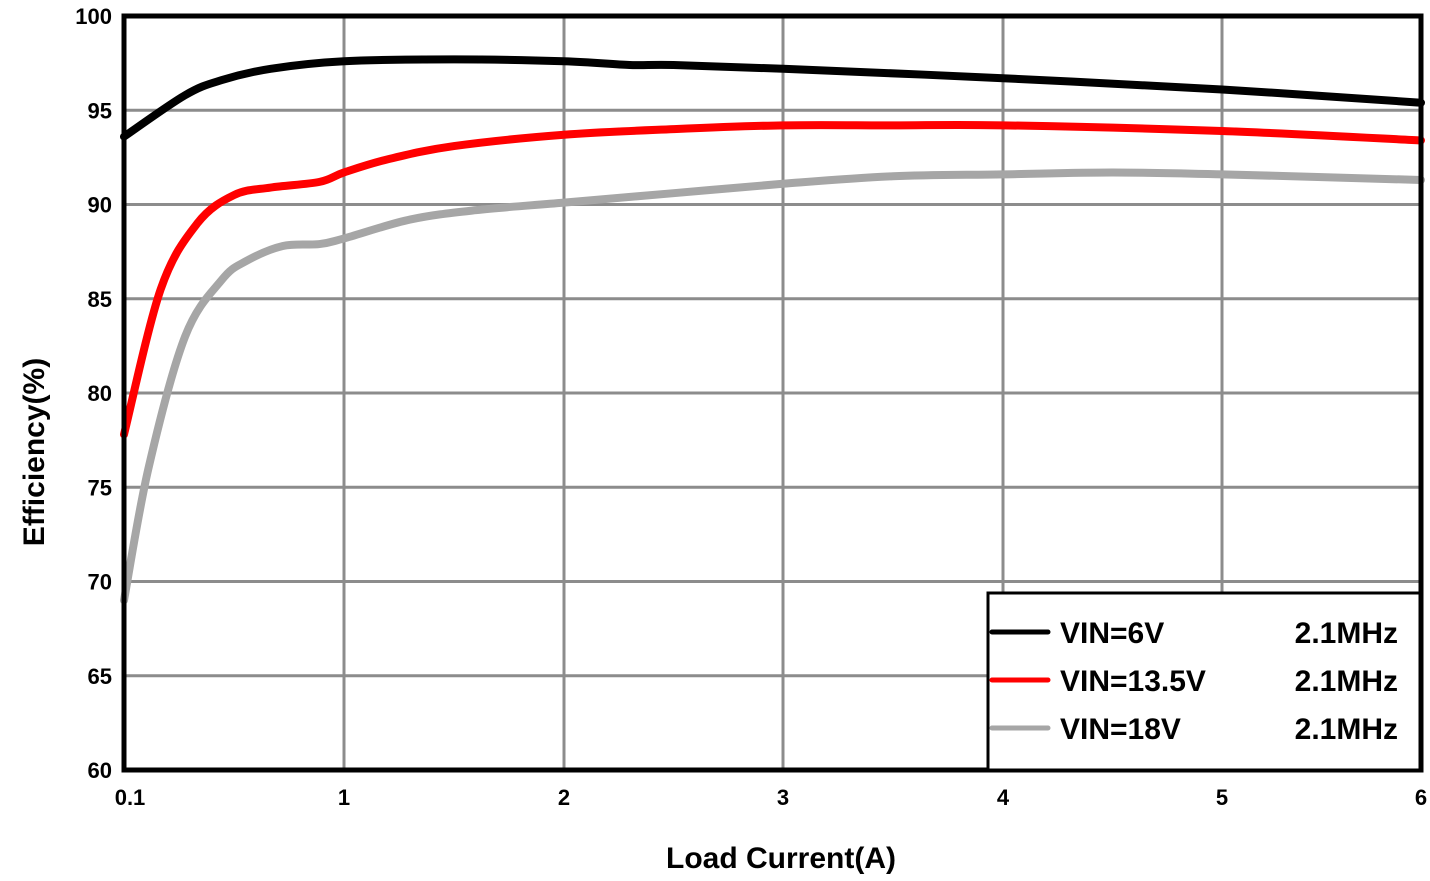 The width and height of the screenshot is (1430, 881). Describe the element at coordinates (1120, 729) in the screenshot. I see `legend-label-vin: VIN=18V` at that location.